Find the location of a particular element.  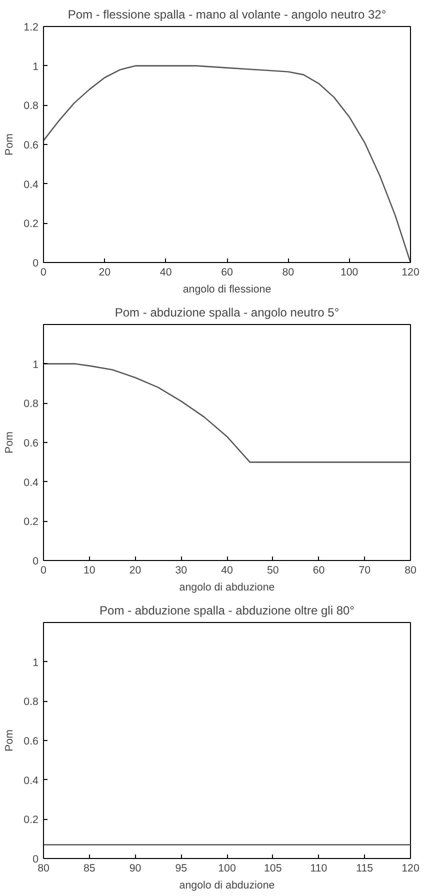

x-tick-label: 85 is located at coordinates (89, 868).